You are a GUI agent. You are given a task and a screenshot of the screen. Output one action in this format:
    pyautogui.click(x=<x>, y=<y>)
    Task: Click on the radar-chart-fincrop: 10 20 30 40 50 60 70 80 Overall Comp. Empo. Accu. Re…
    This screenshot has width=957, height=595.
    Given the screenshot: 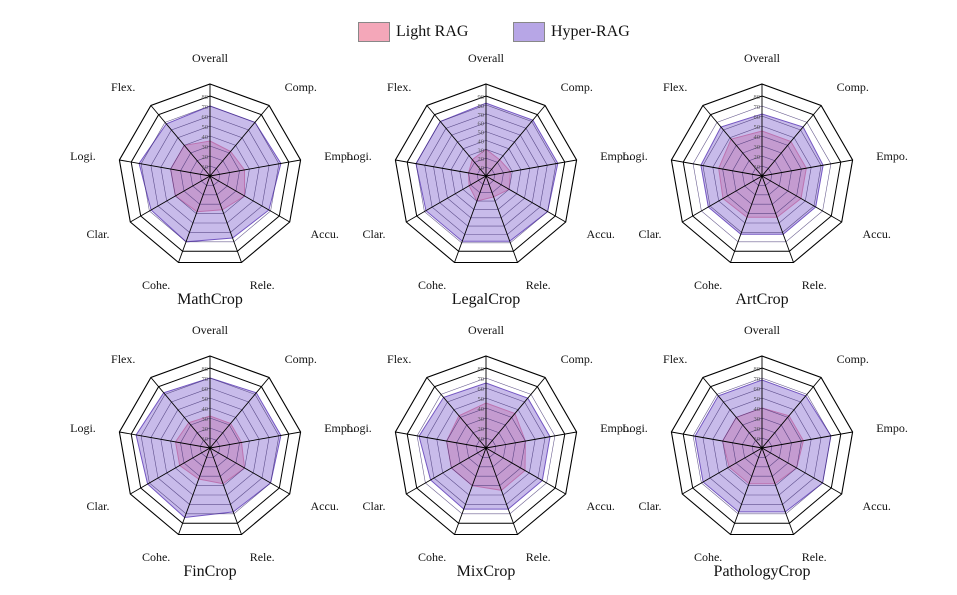 What is the action you would take?
    pyautogui.click(x=213, y=451)
    